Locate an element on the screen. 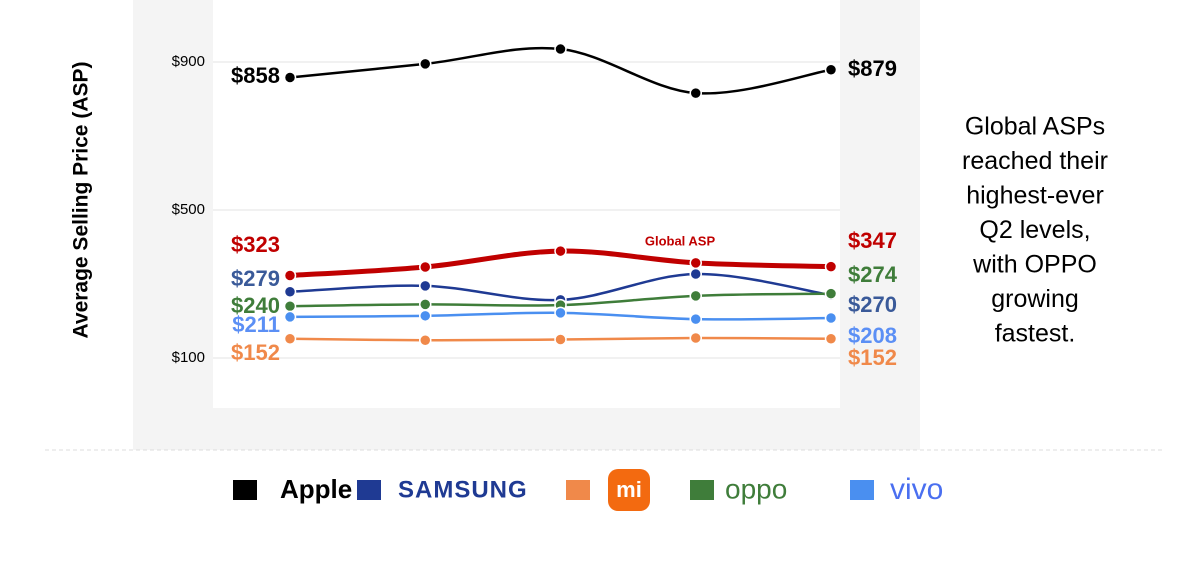 This screenshot has width=1188, height=568. legend-label: mi is located at coordinates (629, 489).